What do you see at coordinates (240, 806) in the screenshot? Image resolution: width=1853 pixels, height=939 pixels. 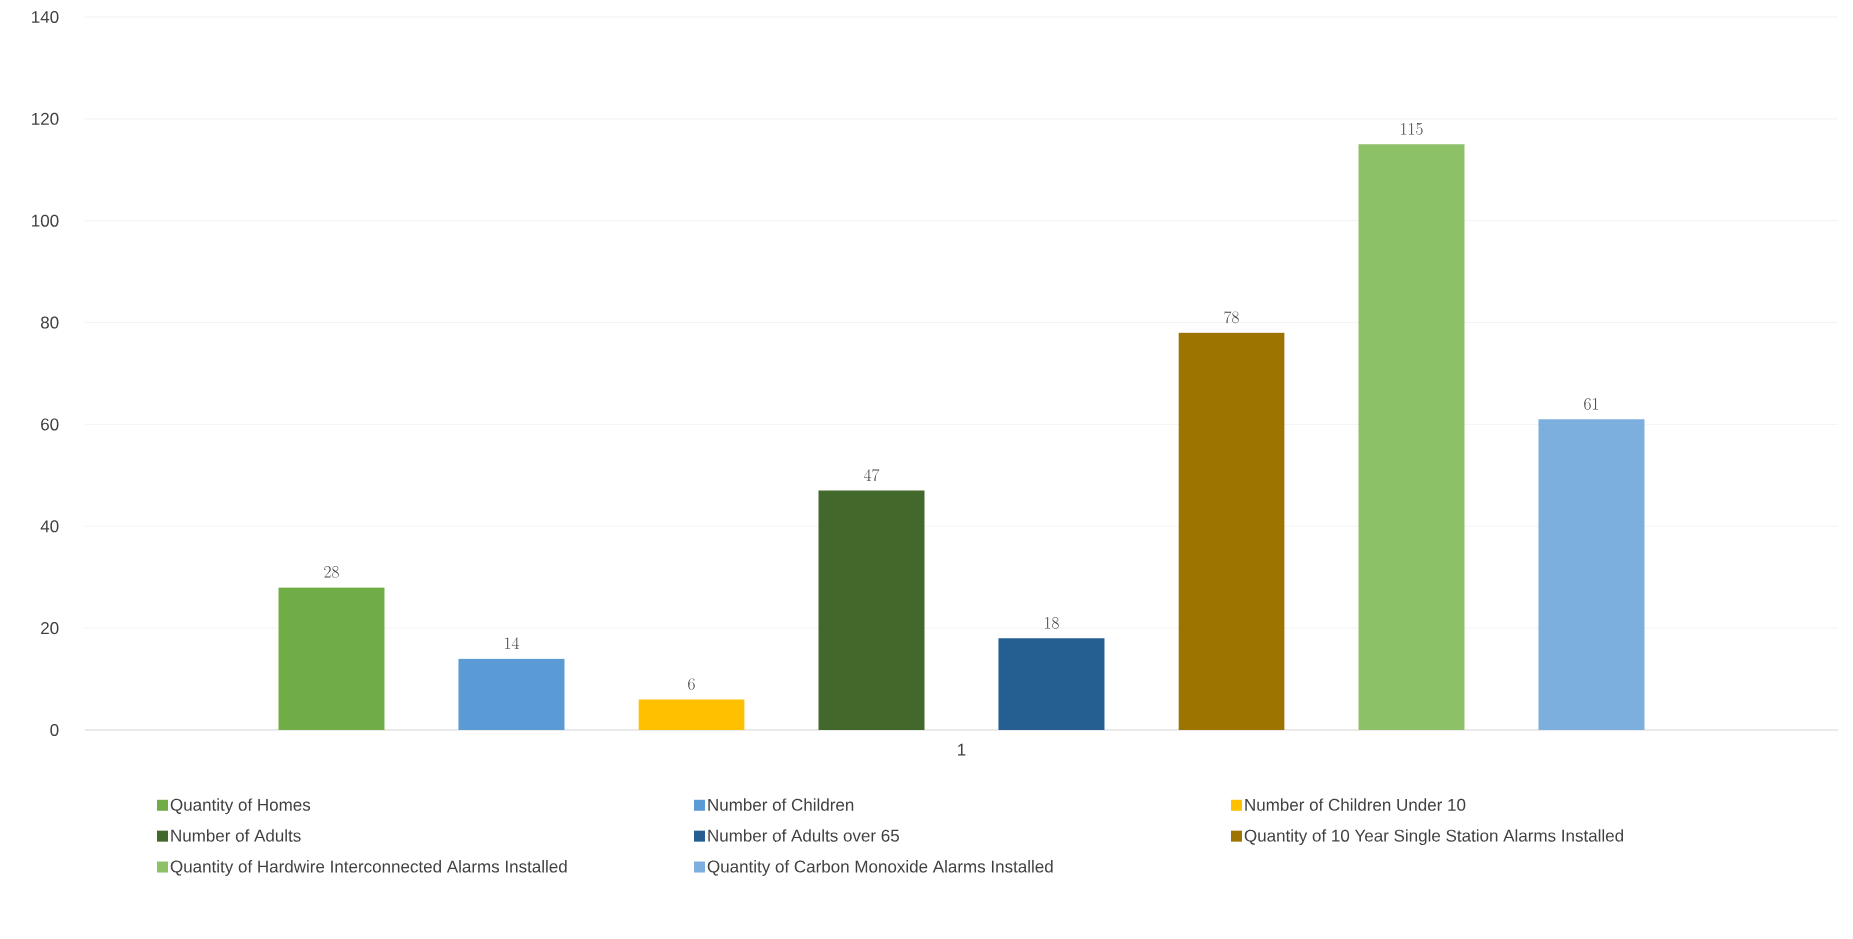 I see `legend-label: Quantity of Homes` at bounding box center [240, 806].